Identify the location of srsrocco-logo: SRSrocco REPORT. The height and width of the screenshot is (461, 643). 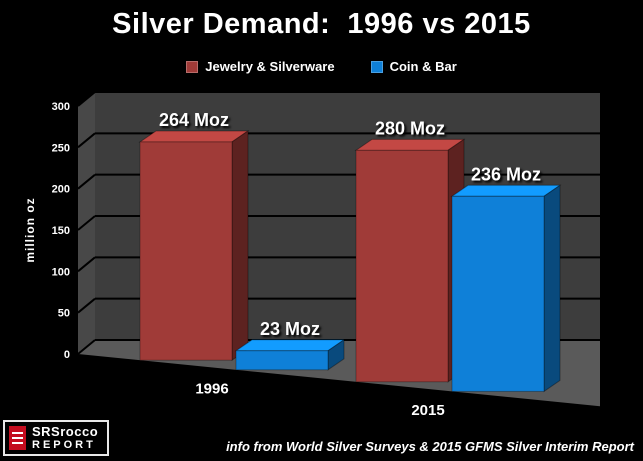
(56, 437).